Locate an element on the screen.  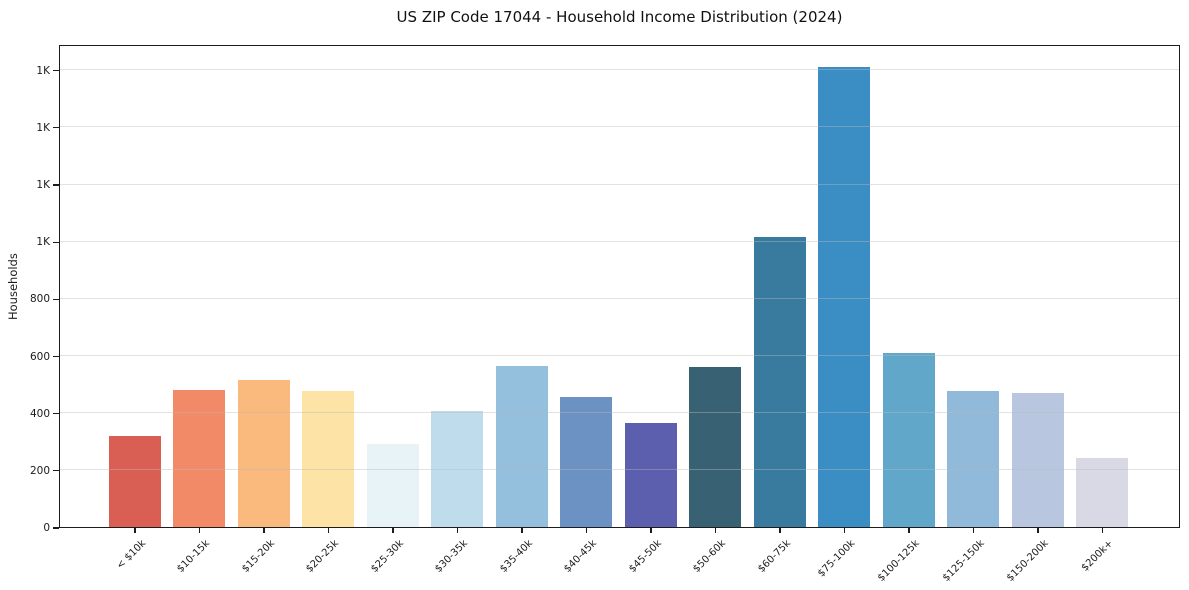
y-tick-label: 400 is located at coordinates (39, 413).